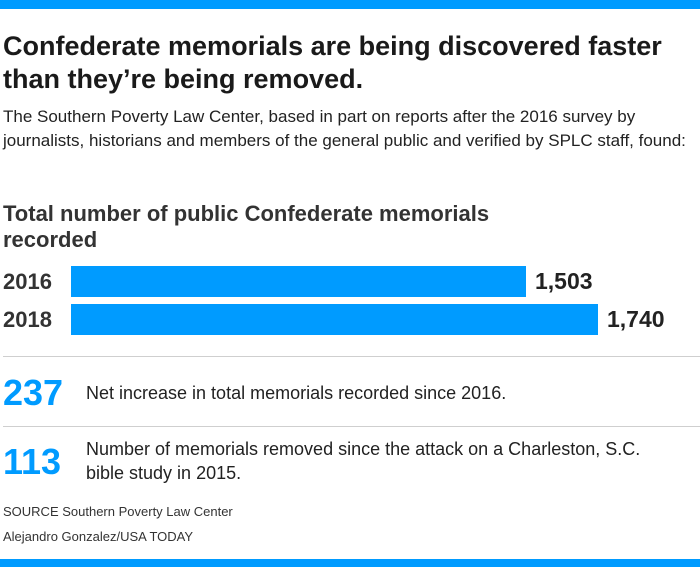  Describe the element at coordinates (334, 319) in the screenshot. I see `bar-2018` at that location.